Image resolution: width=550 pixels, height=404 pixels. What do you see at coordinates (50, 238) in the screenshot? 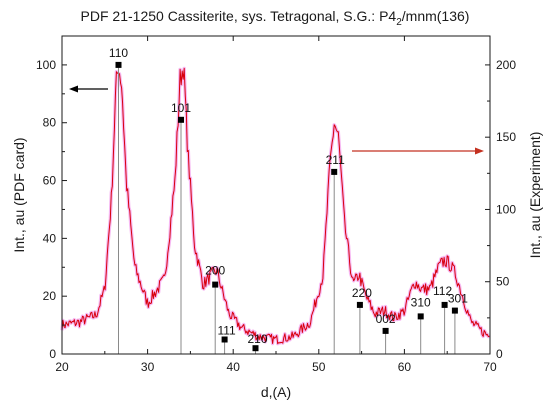
I see `y-left-tick-label: 40` at bounding box center [50, 238].